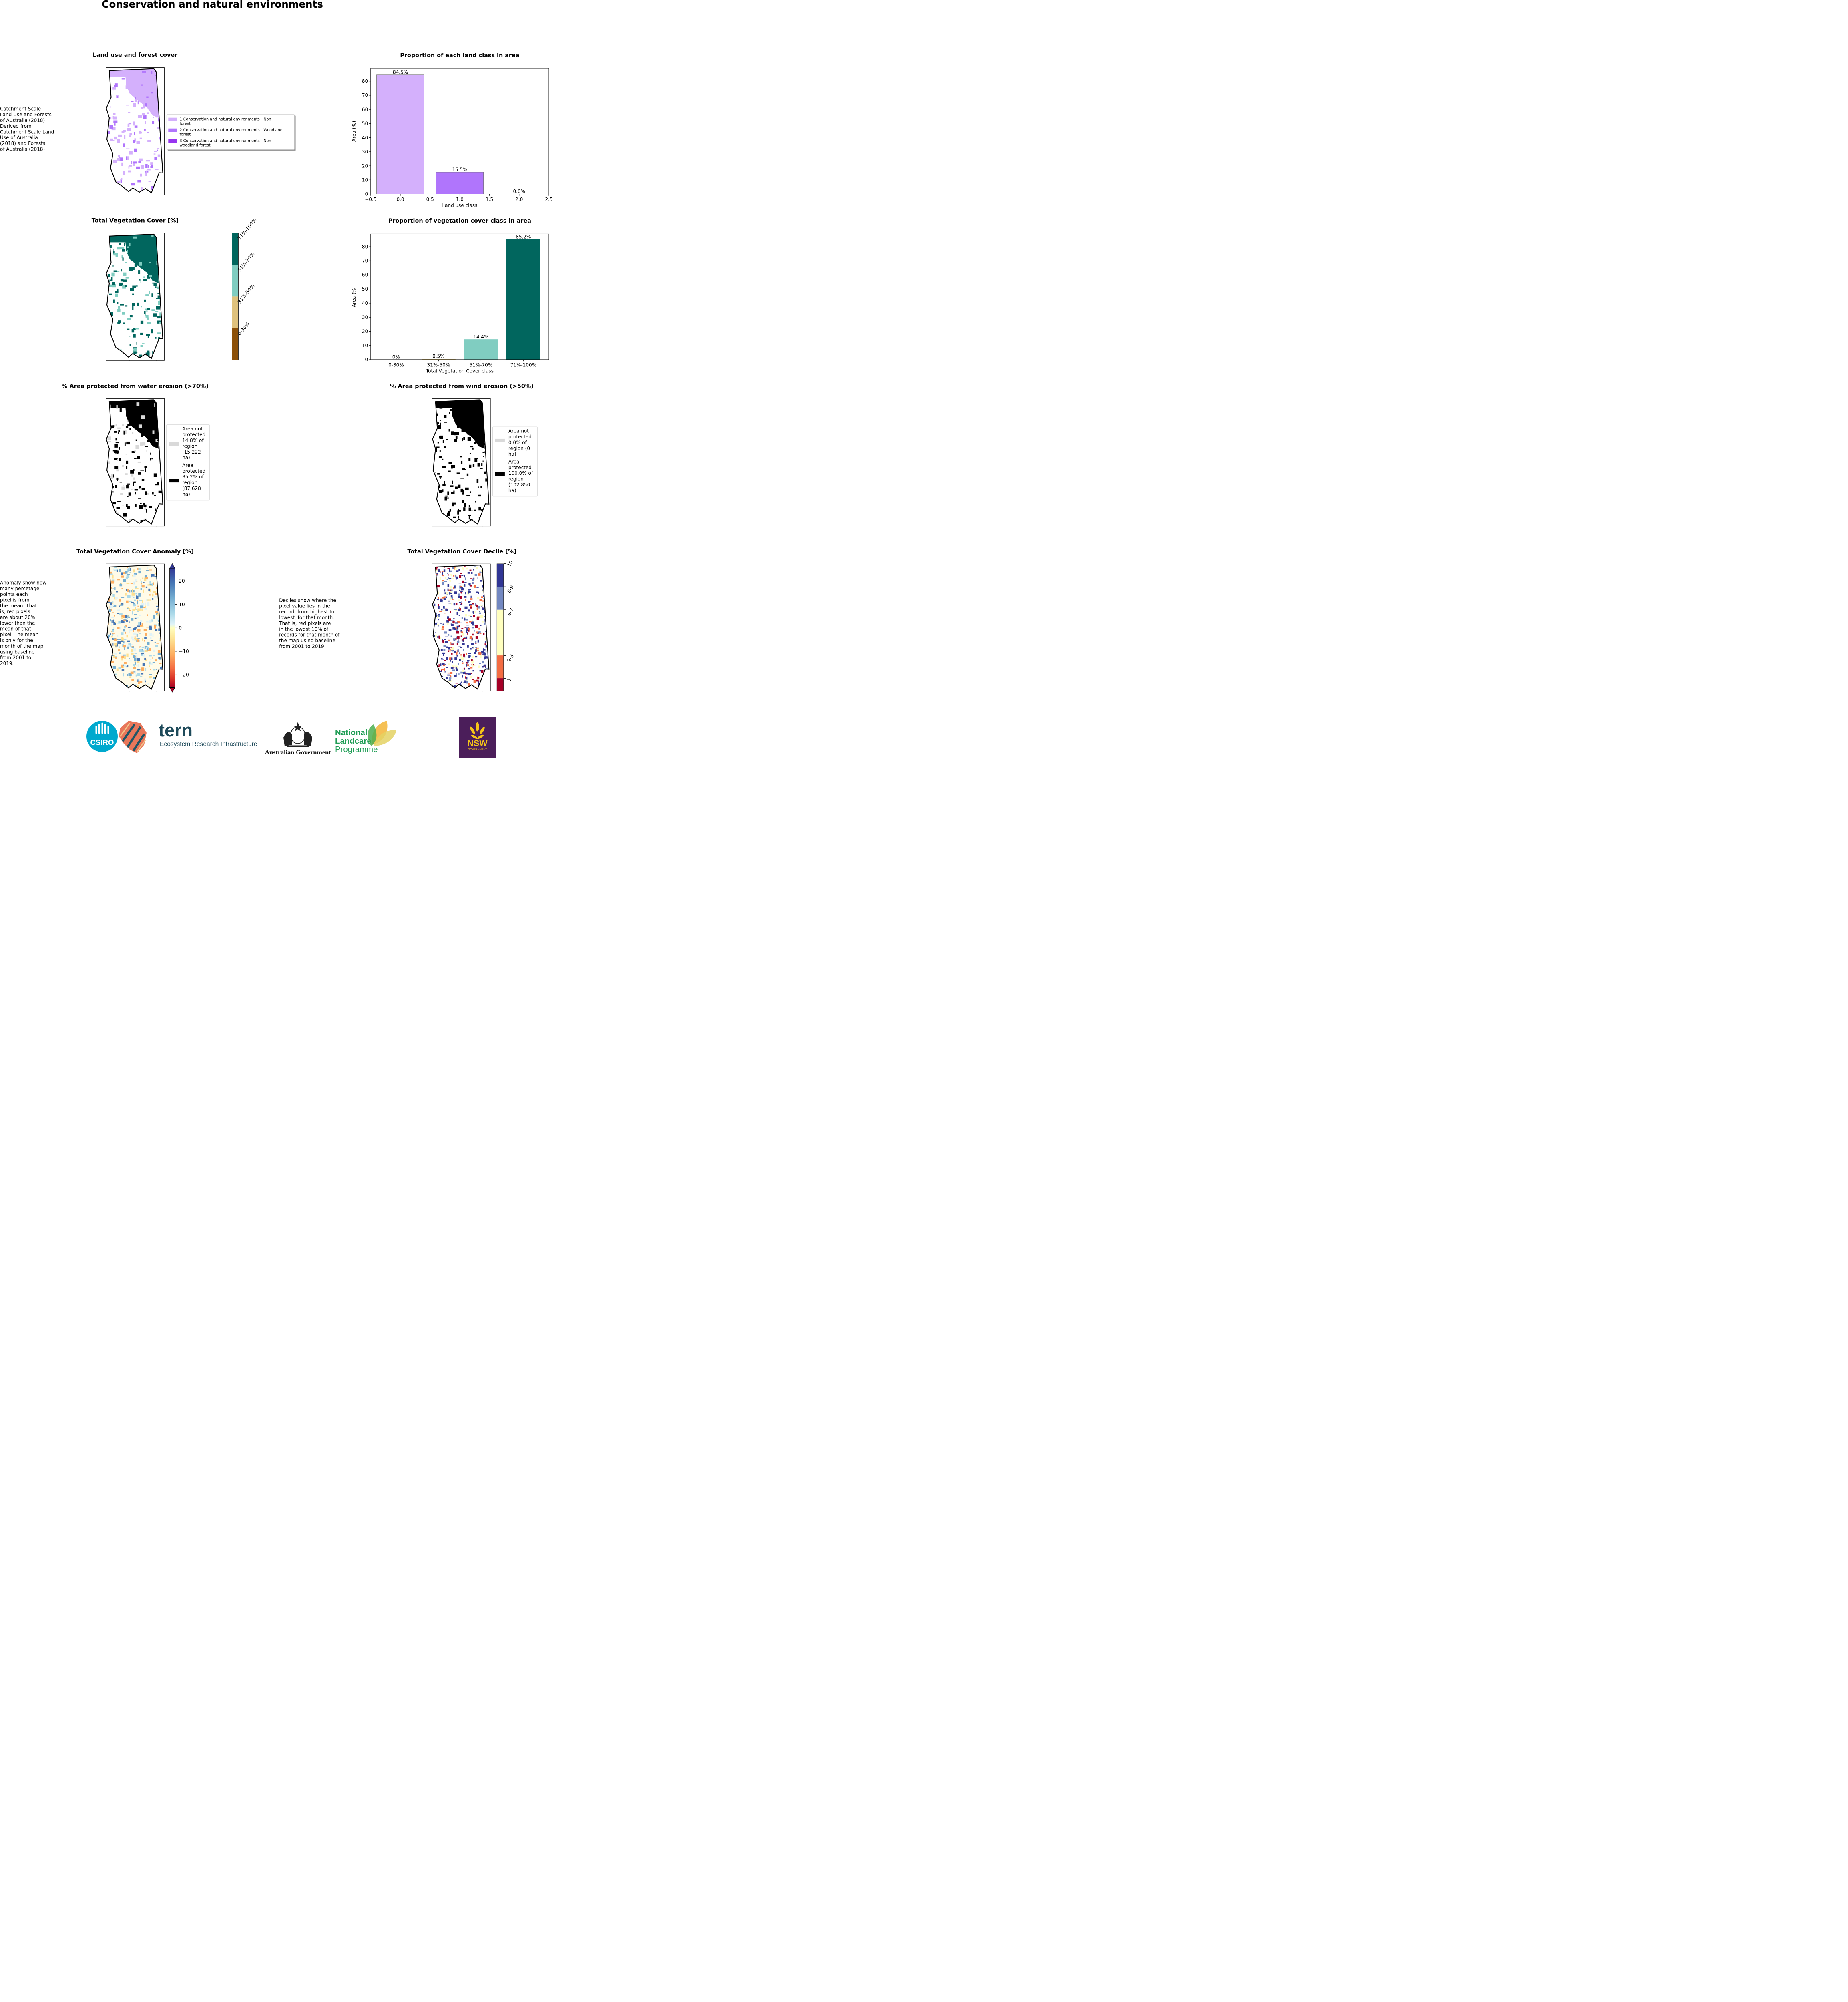  I want to click on page-title: Conservation and natural environments, so click(212, 5).